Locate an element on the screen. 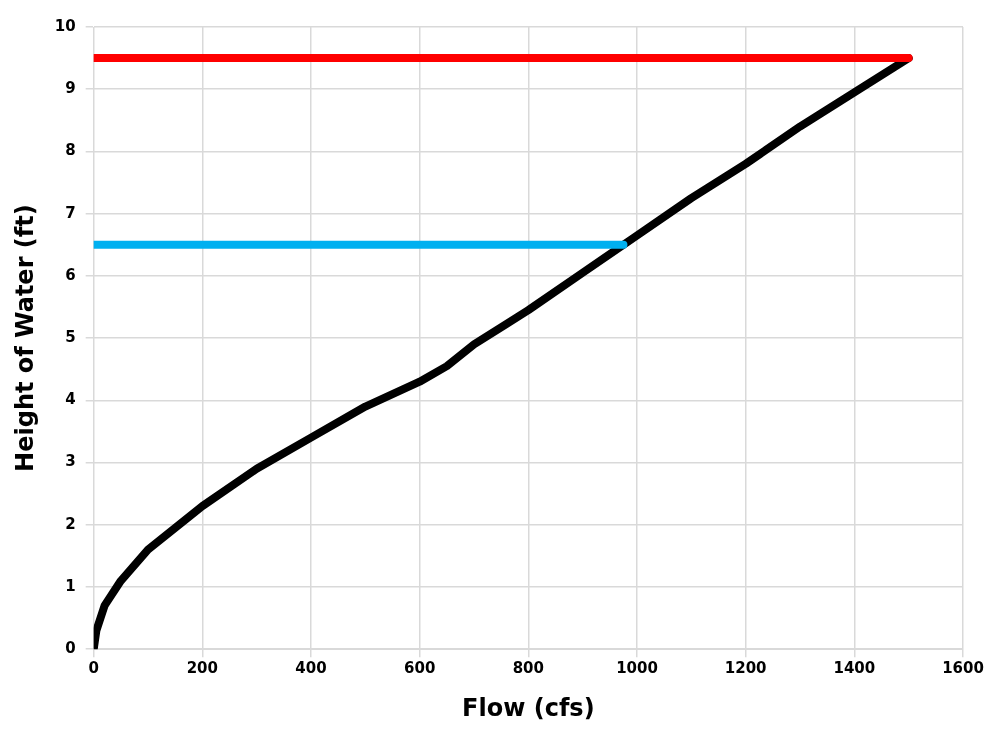 This screenshot has width=1001, height=738. y-tick-label: 4 is located at coordinates (70, 399).